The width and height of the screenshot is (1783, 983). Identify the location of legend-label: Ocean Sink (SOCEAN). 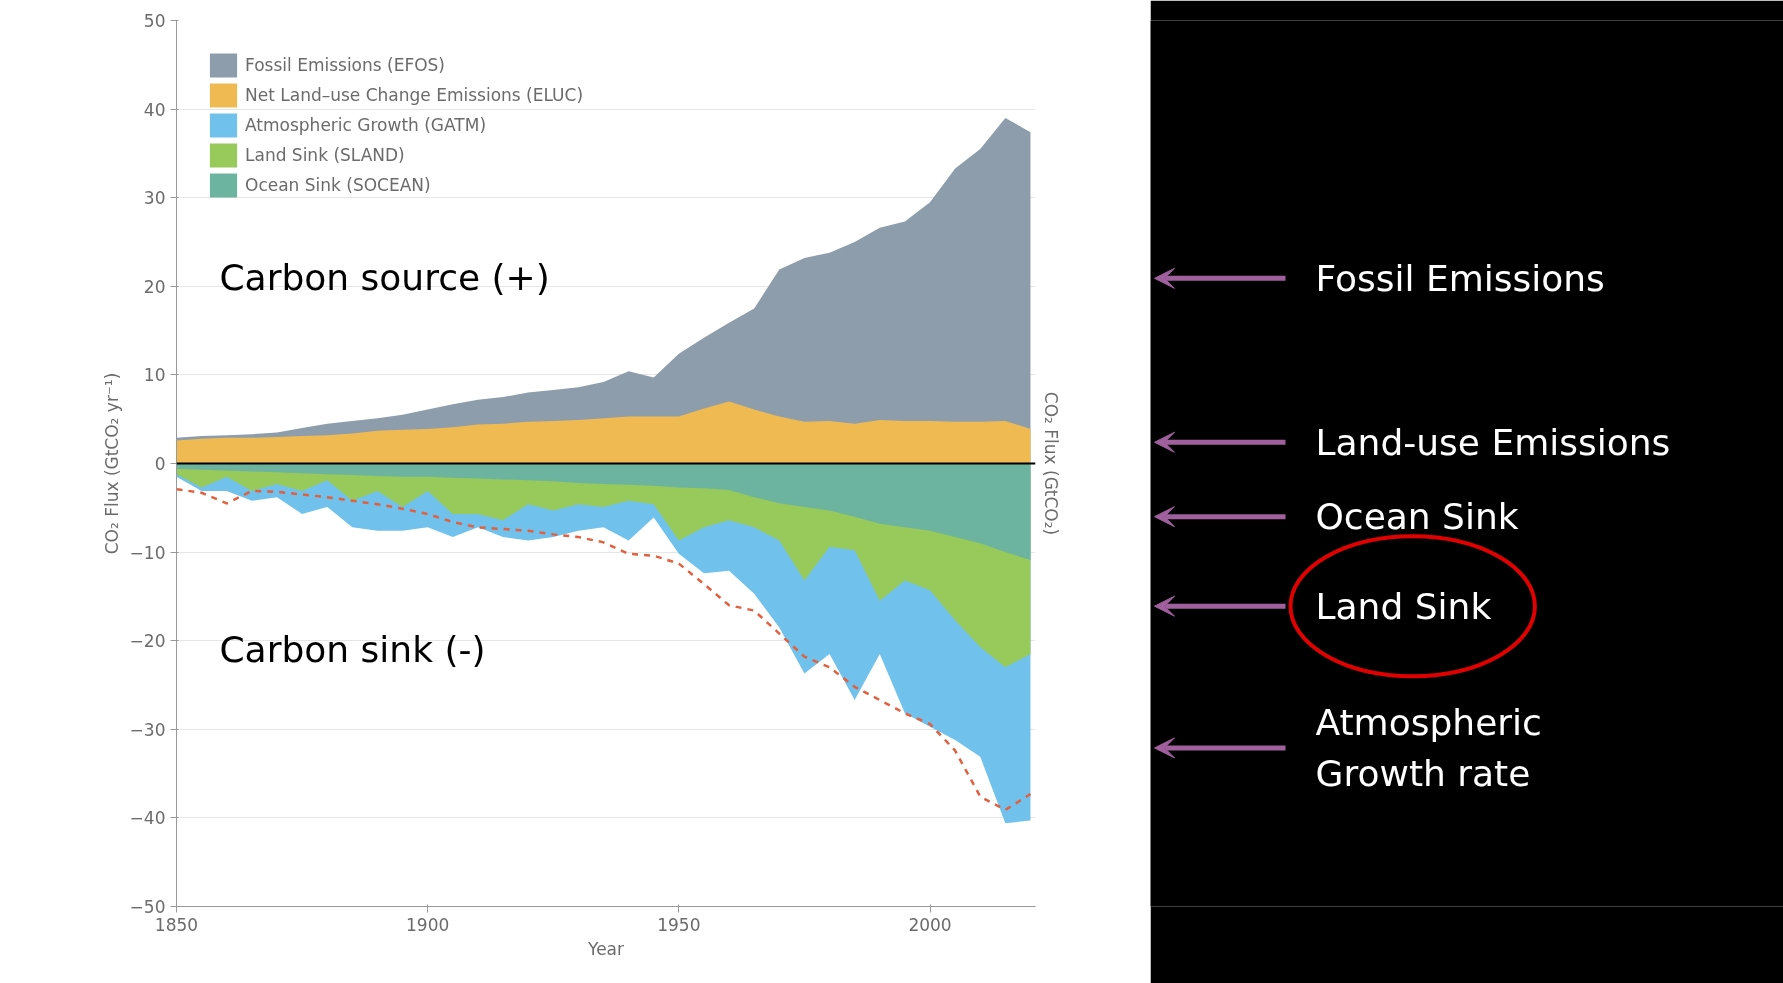
(338, 185).